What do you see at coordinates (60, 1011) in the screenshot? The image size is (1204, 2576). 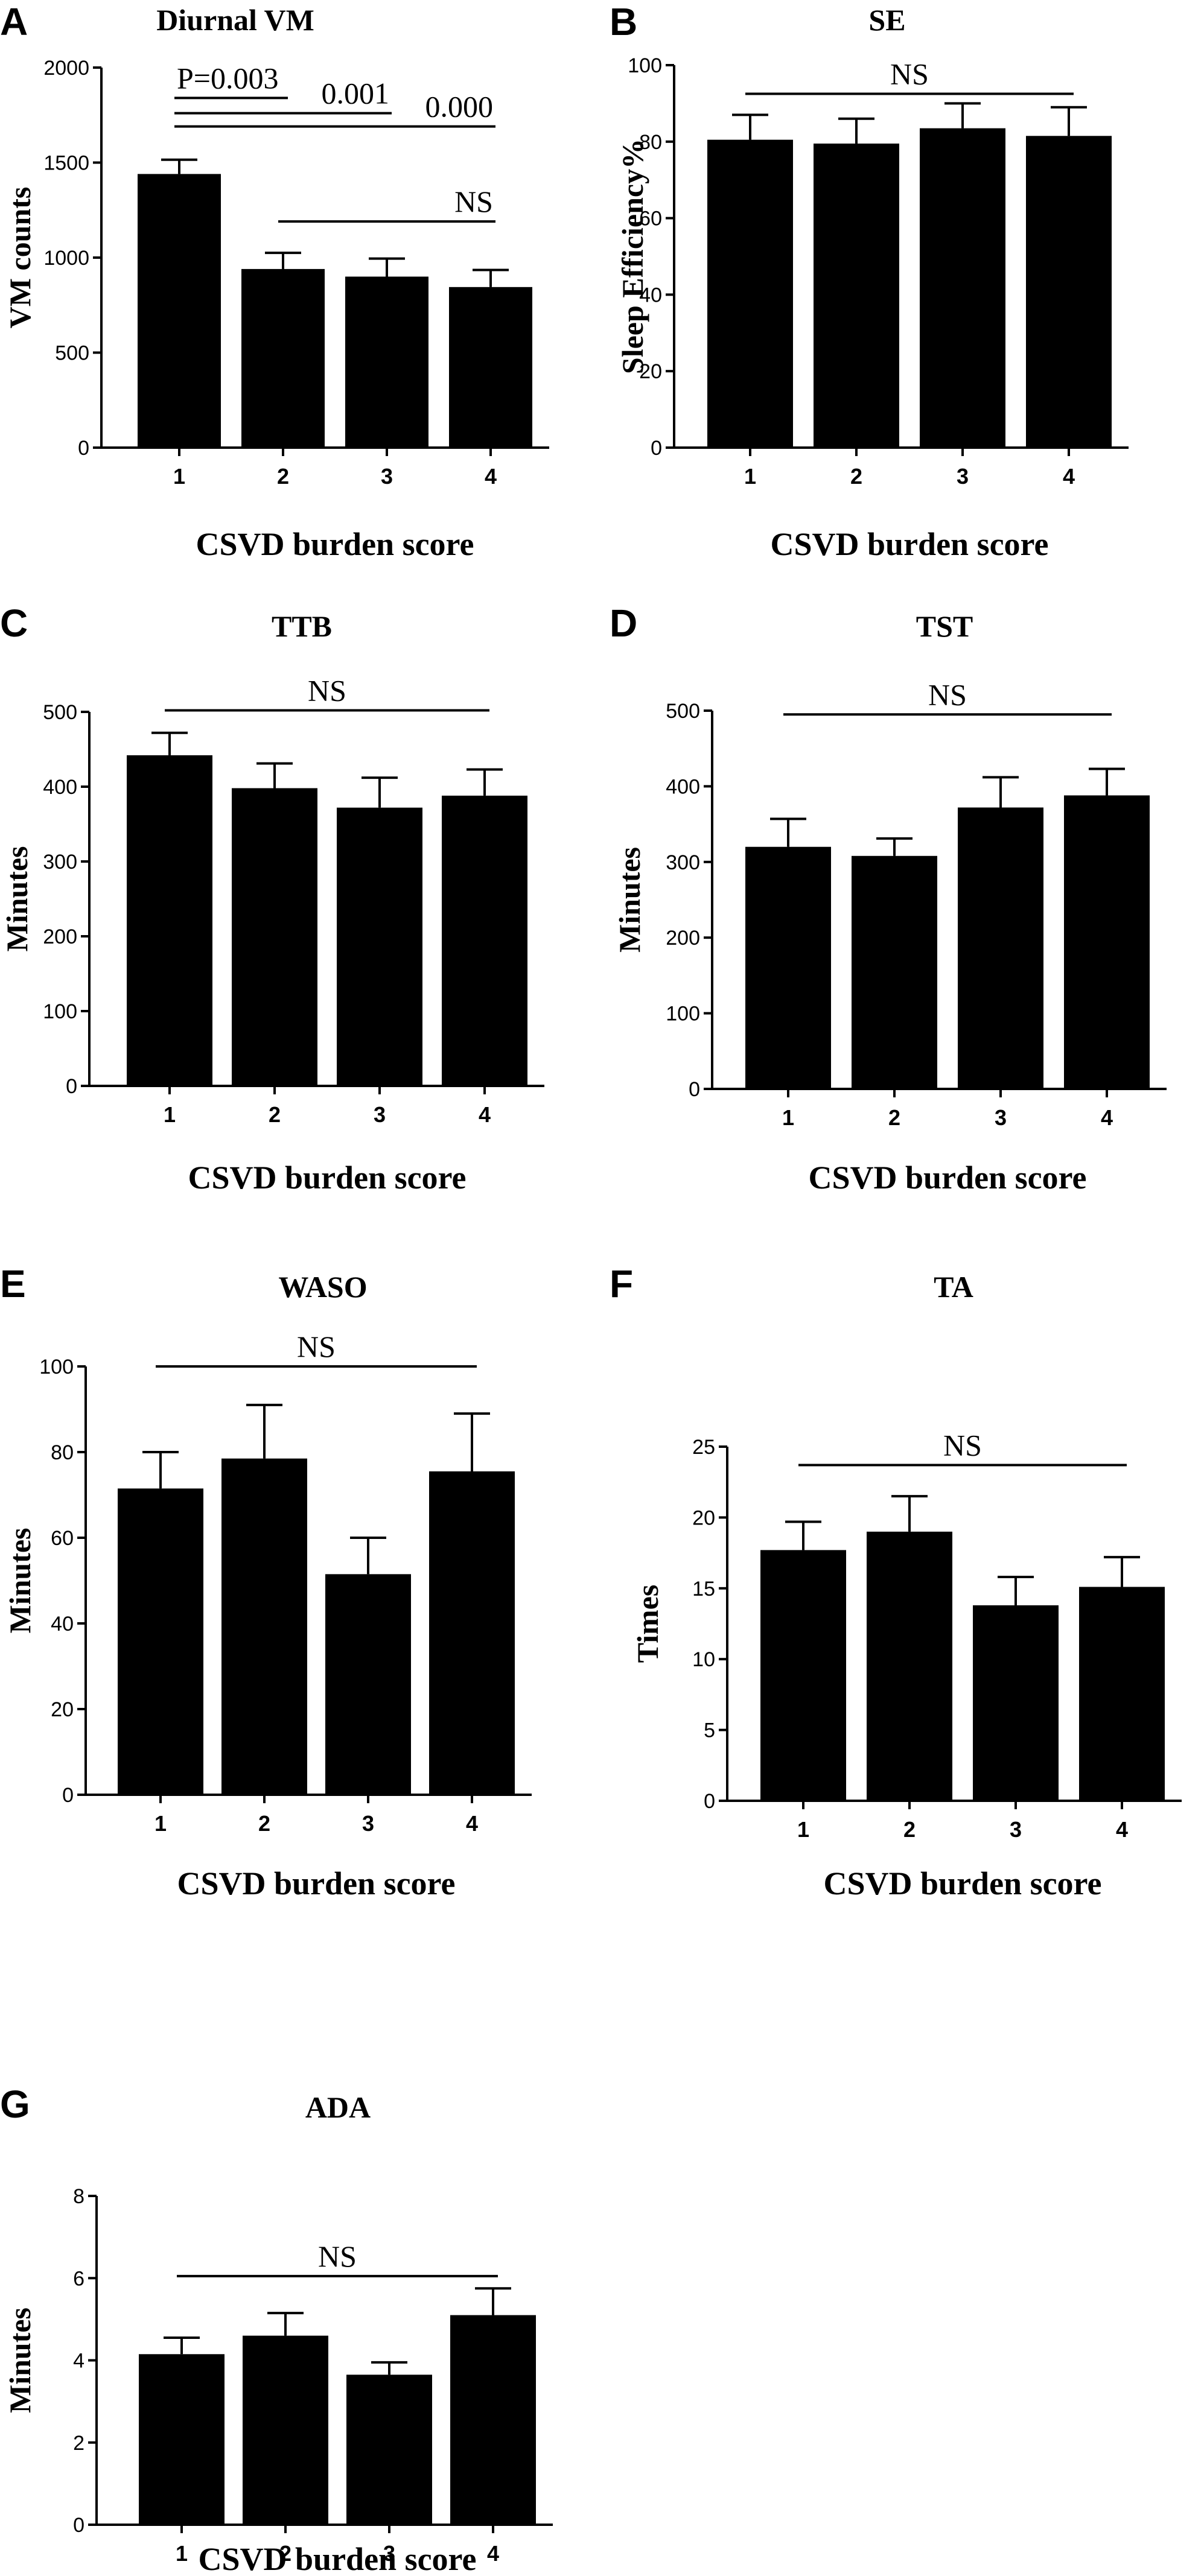 I see `y-tick-label-c: 100` at bounding box center [60, 1011].